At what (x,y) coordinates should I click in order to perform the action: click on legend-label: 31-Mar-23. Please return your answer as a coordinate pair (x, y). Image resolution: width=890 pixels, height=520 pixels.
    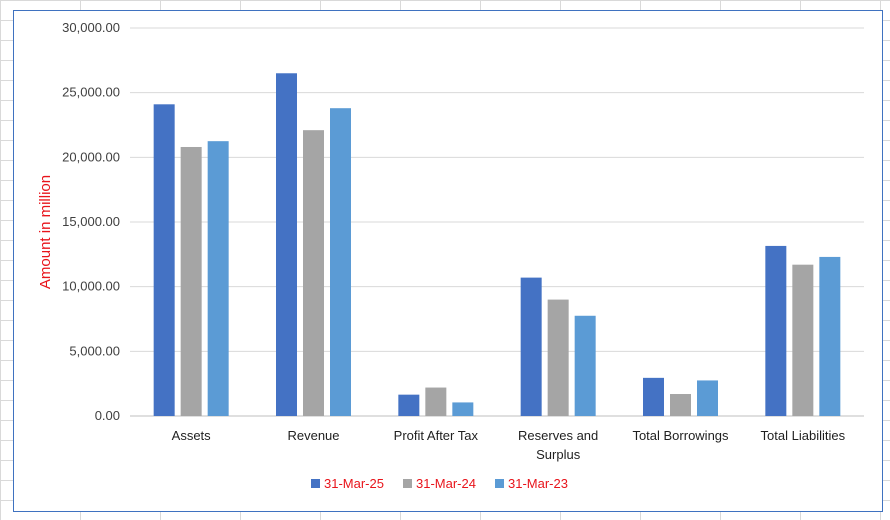
    Looking at the image, I should click on (538, 483).